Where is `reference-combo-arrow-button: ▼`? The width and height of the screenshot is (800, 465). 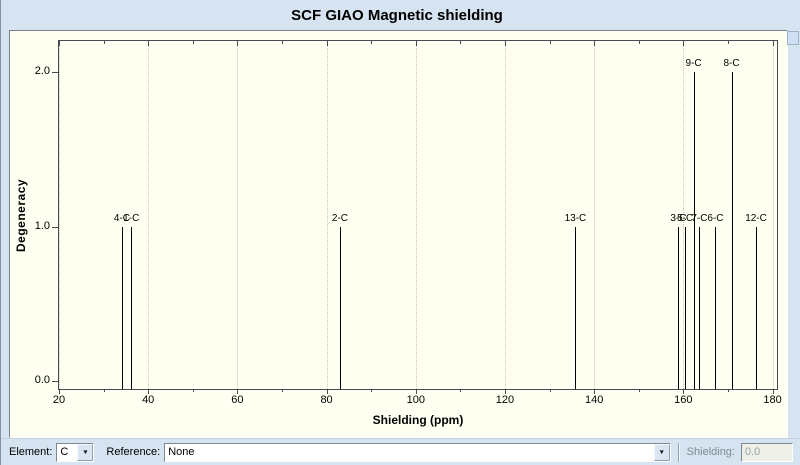
reference-combo-arrow-button: ▼ is located at coordinates (661, 452).